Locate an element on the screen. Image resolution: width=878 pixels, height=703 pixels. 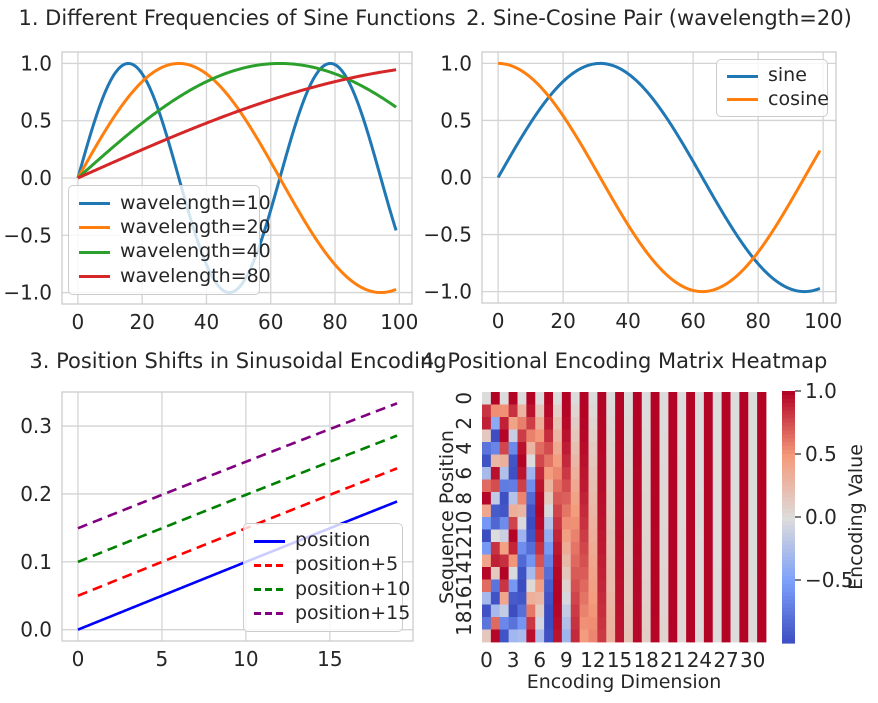
colorbar-label: Encoding Value is located at coordinates (856, 517).